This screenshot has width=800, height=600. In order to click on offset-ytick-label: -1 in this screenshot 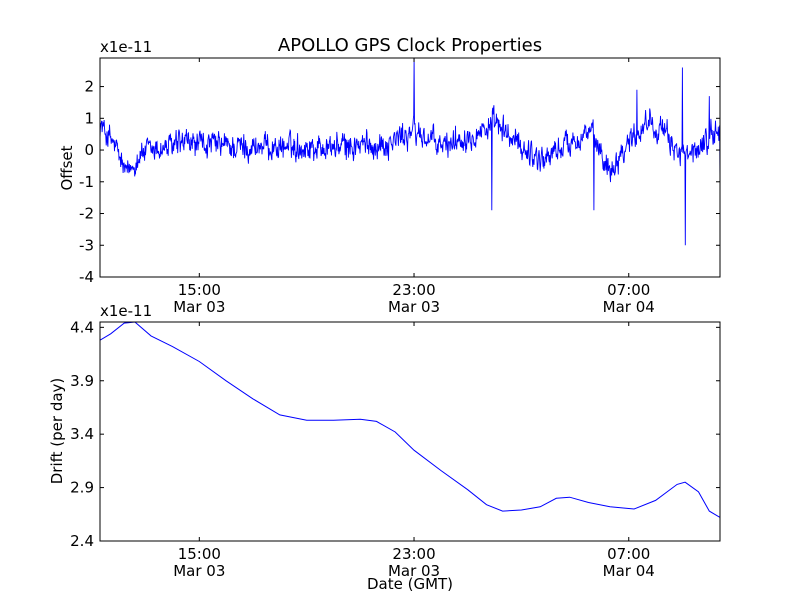, I will do `click(86, 182)`.